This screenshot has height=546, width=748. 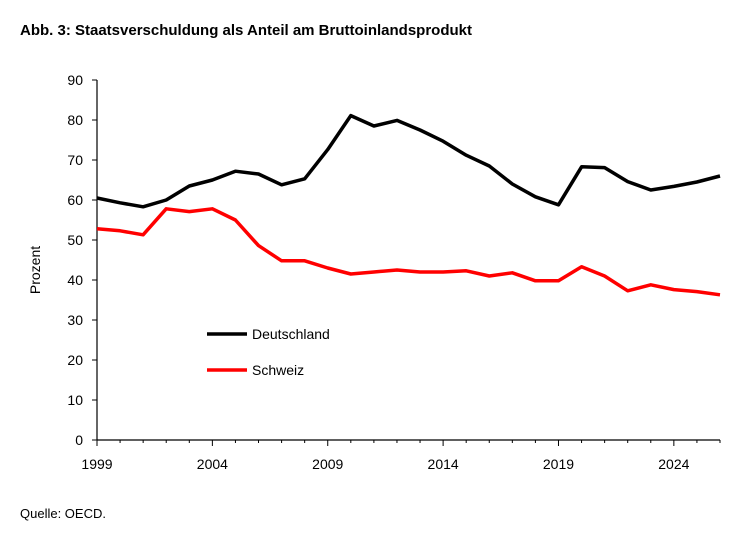 I want to click on y-tick-label: 30, so click(x=75, y=320).